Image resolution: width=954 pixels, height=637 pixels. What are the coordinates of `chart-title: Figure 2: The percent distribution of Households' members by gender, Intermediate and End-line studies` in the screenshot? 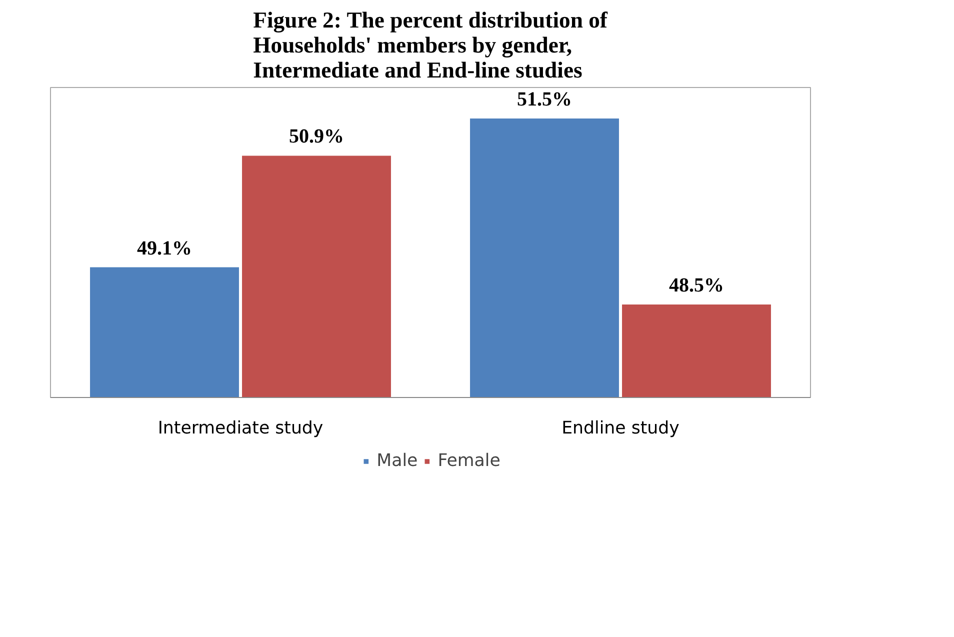 It's located at (430, 45).